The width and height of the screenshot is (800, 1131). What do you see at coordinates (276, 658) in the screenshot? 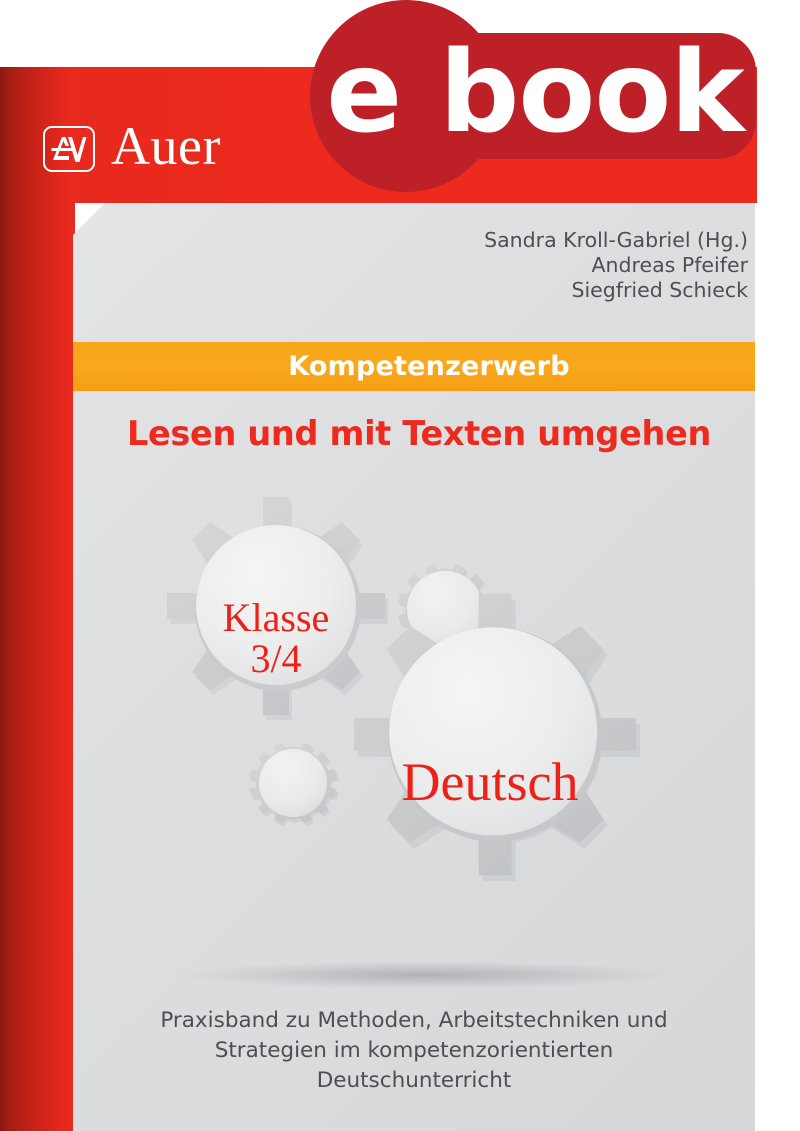
I see `grade-label-line2: 3/4` at bounding box center [276, 658].